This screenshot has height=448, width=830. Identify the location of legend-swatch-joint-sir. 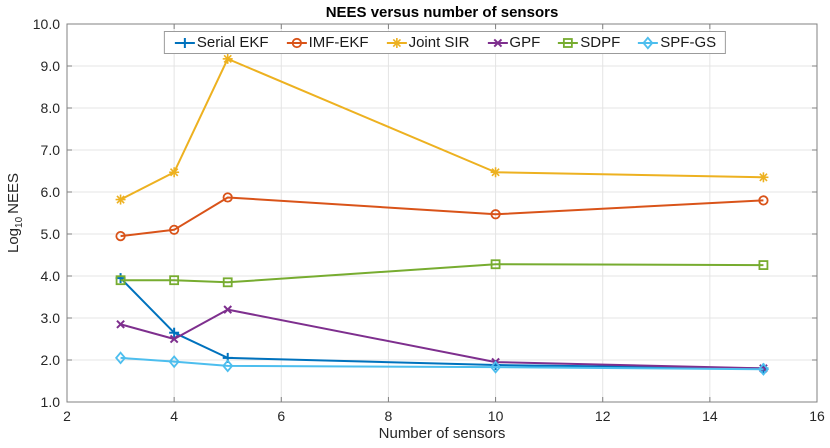
(396, 42).